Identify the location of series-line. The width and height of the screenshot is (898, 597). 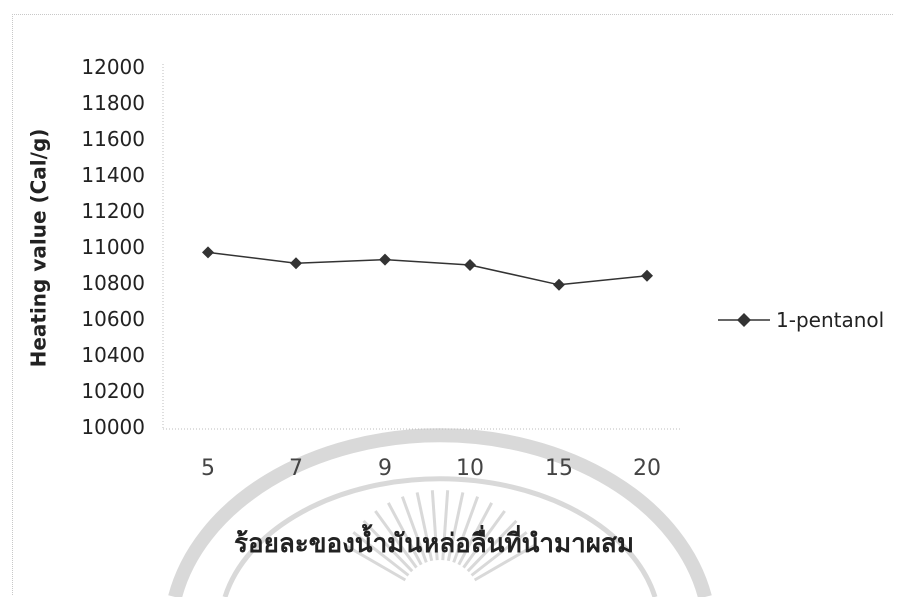
(427, 268).